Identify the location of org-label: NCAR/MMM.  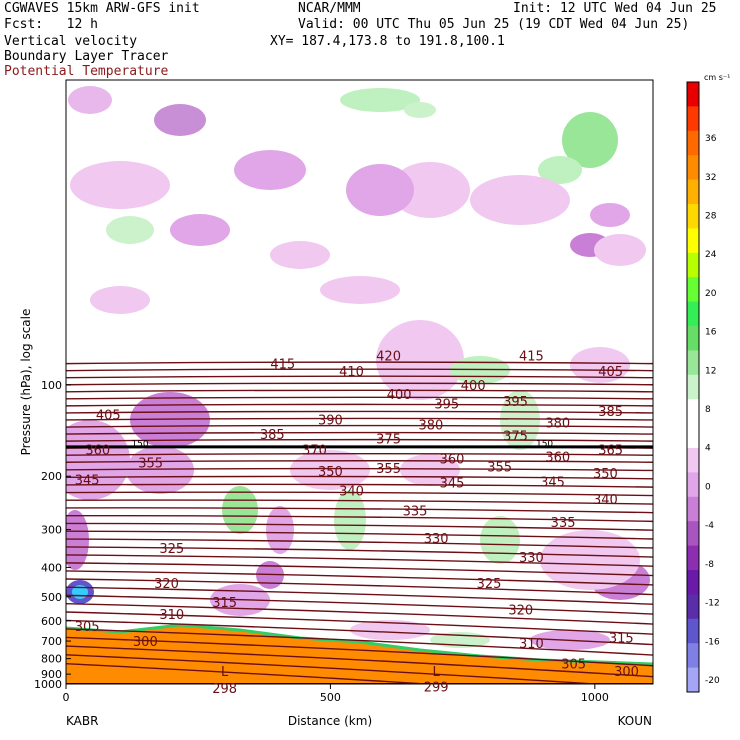
(329, 8).